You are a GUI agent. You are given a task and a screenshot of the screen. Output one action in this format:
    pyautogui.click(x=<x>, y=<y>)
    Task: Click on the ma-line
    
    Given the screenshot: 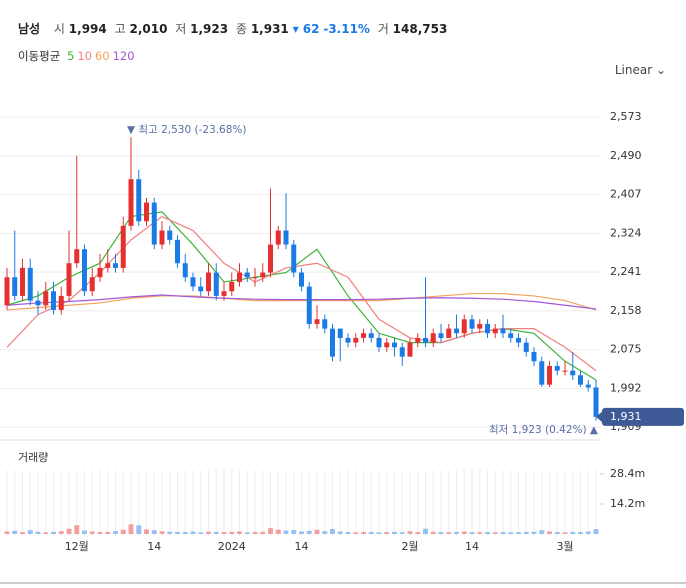 What is the action you would take?
    pyautogui.click(x=301, y=302)
    